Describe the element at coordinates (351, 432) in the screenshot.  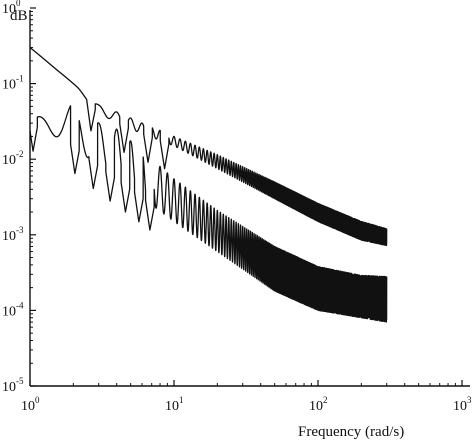
I see `x-axis-label: Frequency (rad/s)` at that location.